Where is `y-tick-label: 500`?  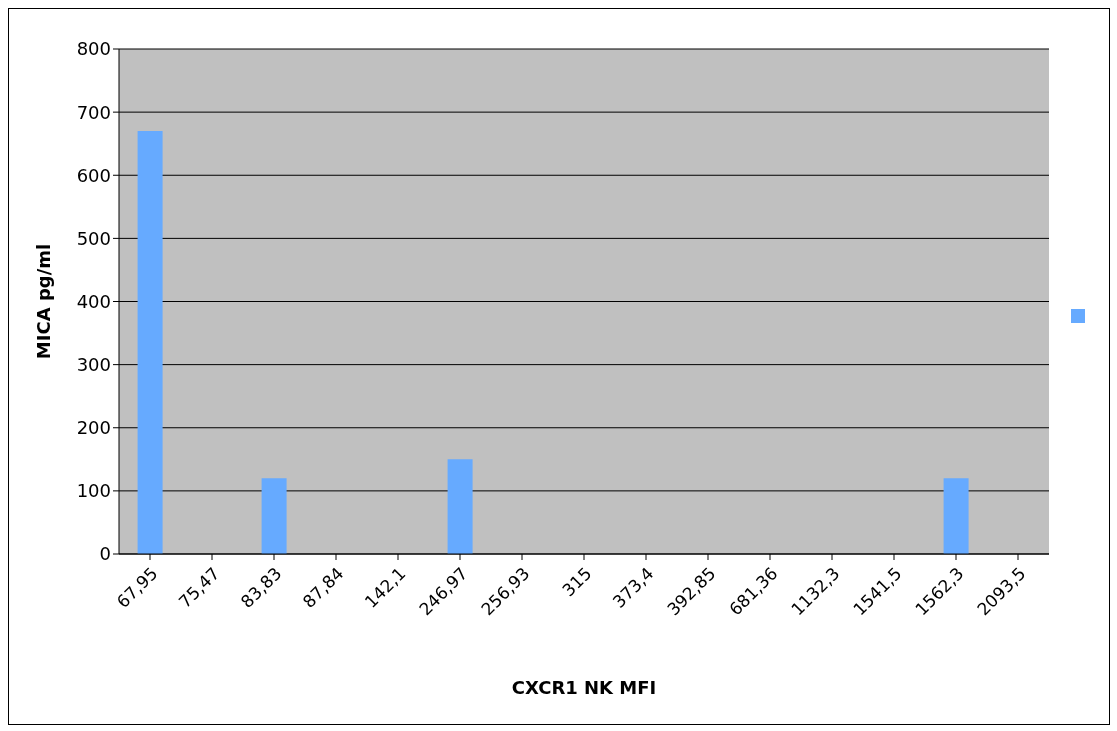 y-tick-label: 500 is located at coordinates (93, 238).